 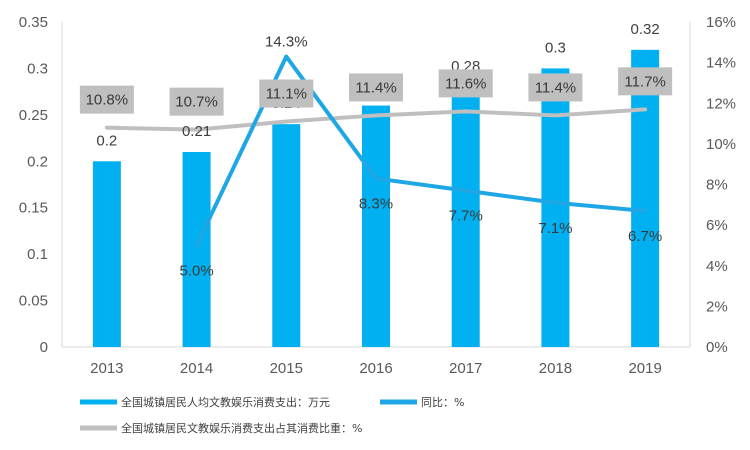 I want to click on bar-value-label: 0.2, so click(x=106, y=140).